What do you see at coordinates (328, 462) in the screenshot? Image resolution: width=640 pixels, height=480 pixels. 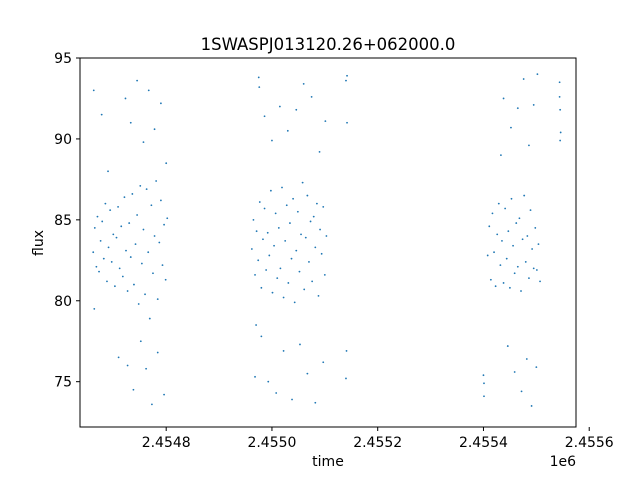 I see `x-axis-label: time` at bounding box center [328, 462].